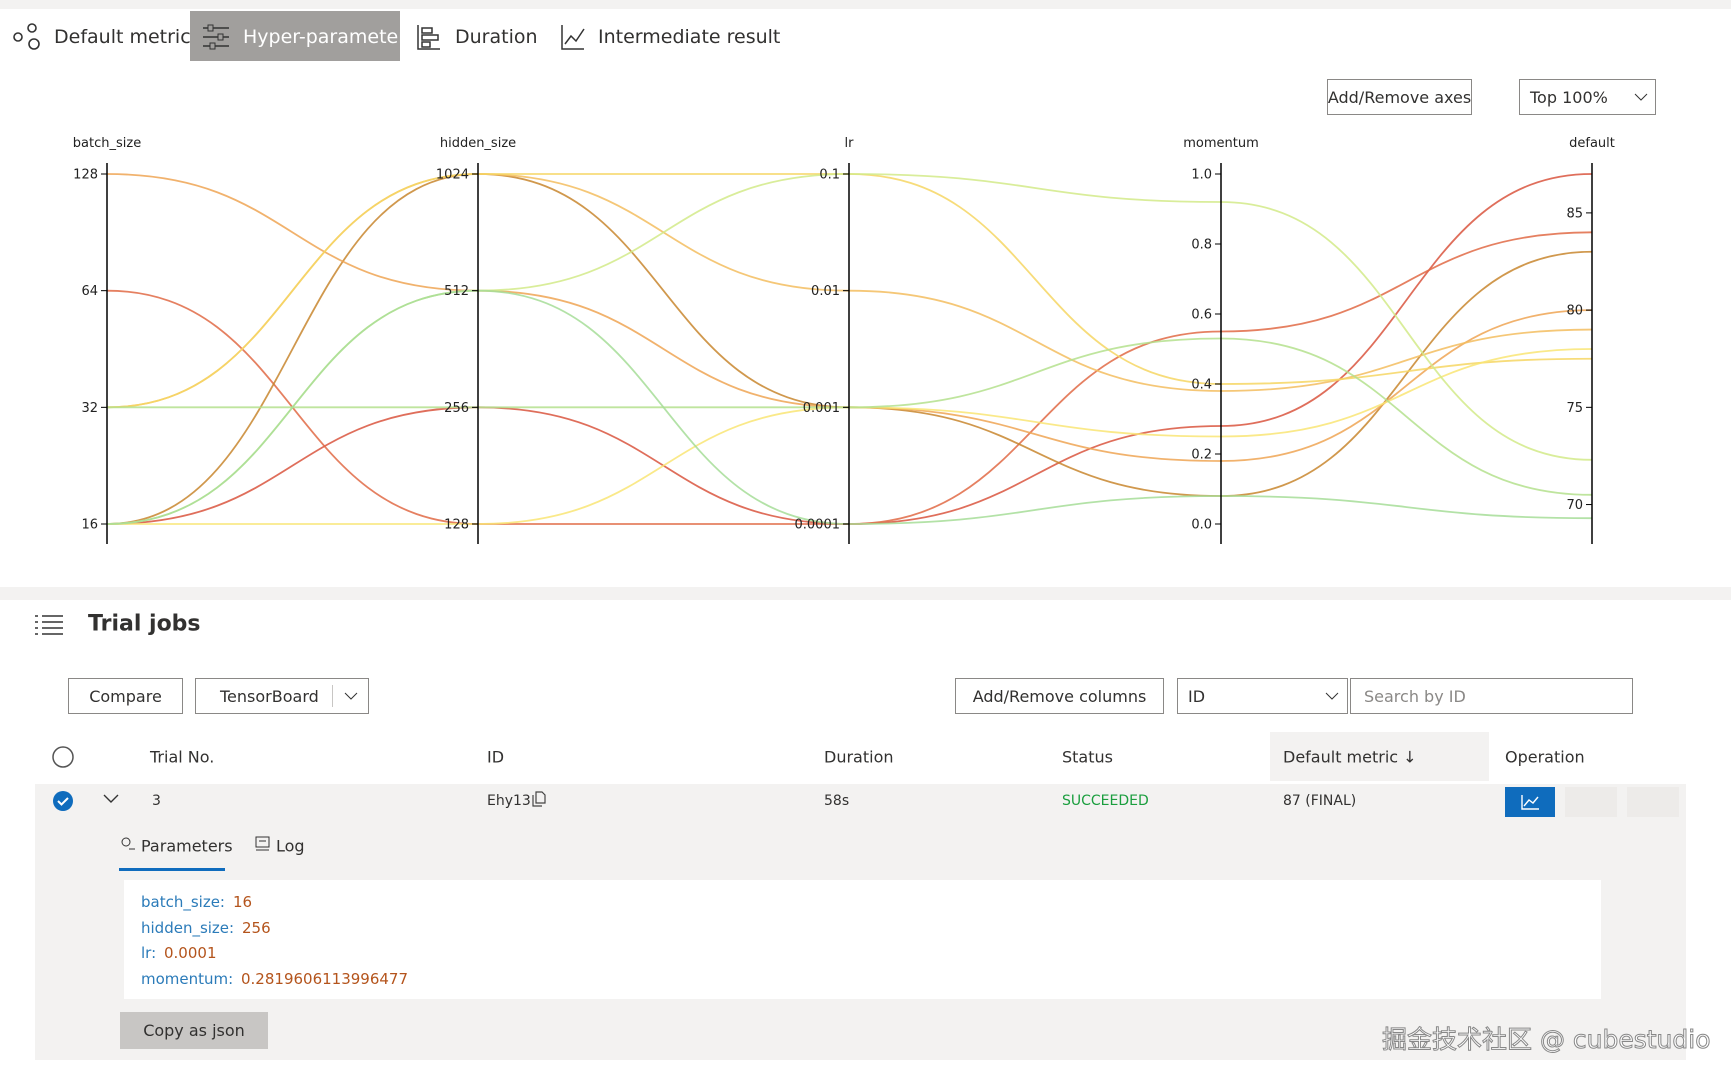  Describe the element at coordinates (187, 846) in the screenshot. I see `detail-tab: Parameters` at that location.